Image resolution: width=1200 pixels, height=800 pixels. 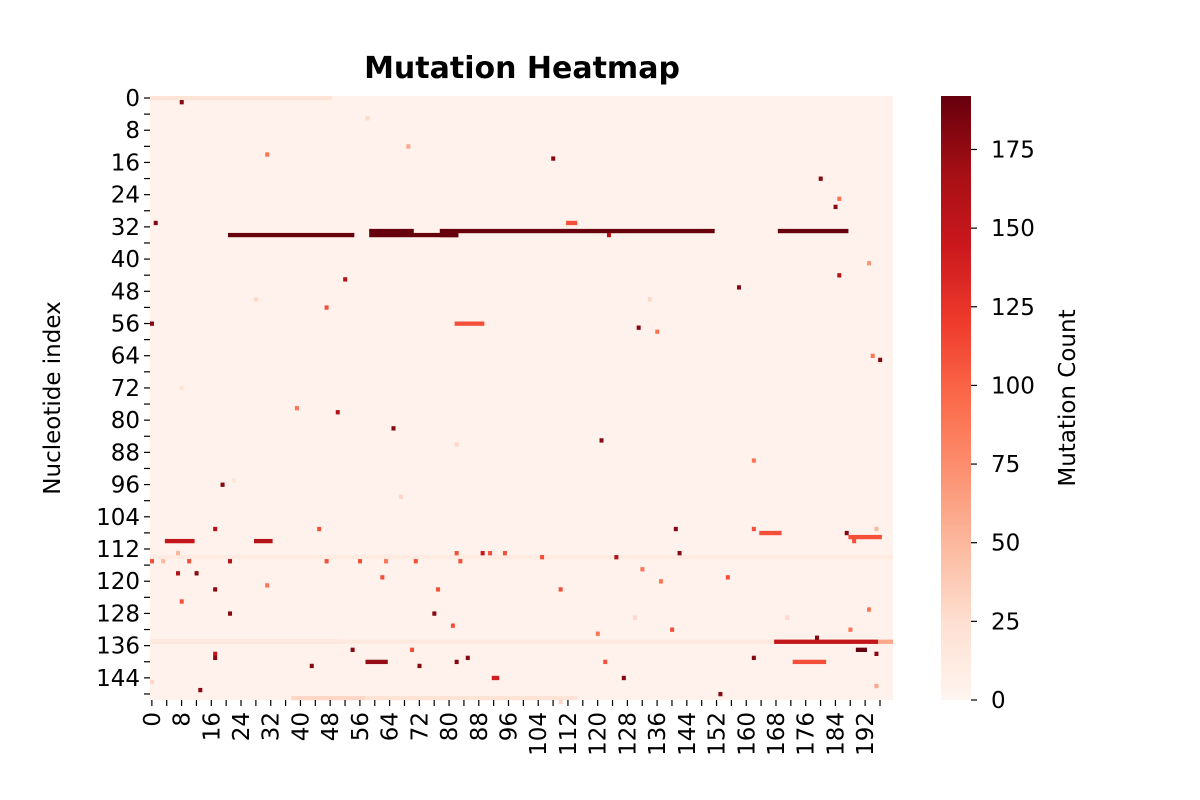 What do you see at coordinates (1005, 465) in the screenshot?
I see `colorbar-tick-label: 75` at bounding box center [1005, 465].